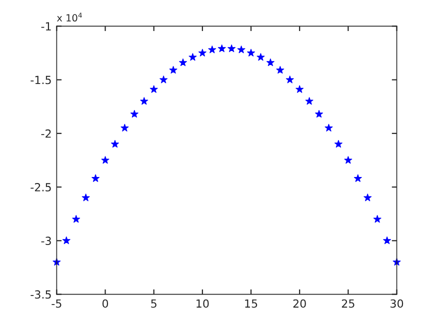 The height and width of the screenshot is (327, 436). What do you see at coordinates (69, 17) in the screenshot?
I see `text: x 10$^{4}$` at bounding box center [69, 17].